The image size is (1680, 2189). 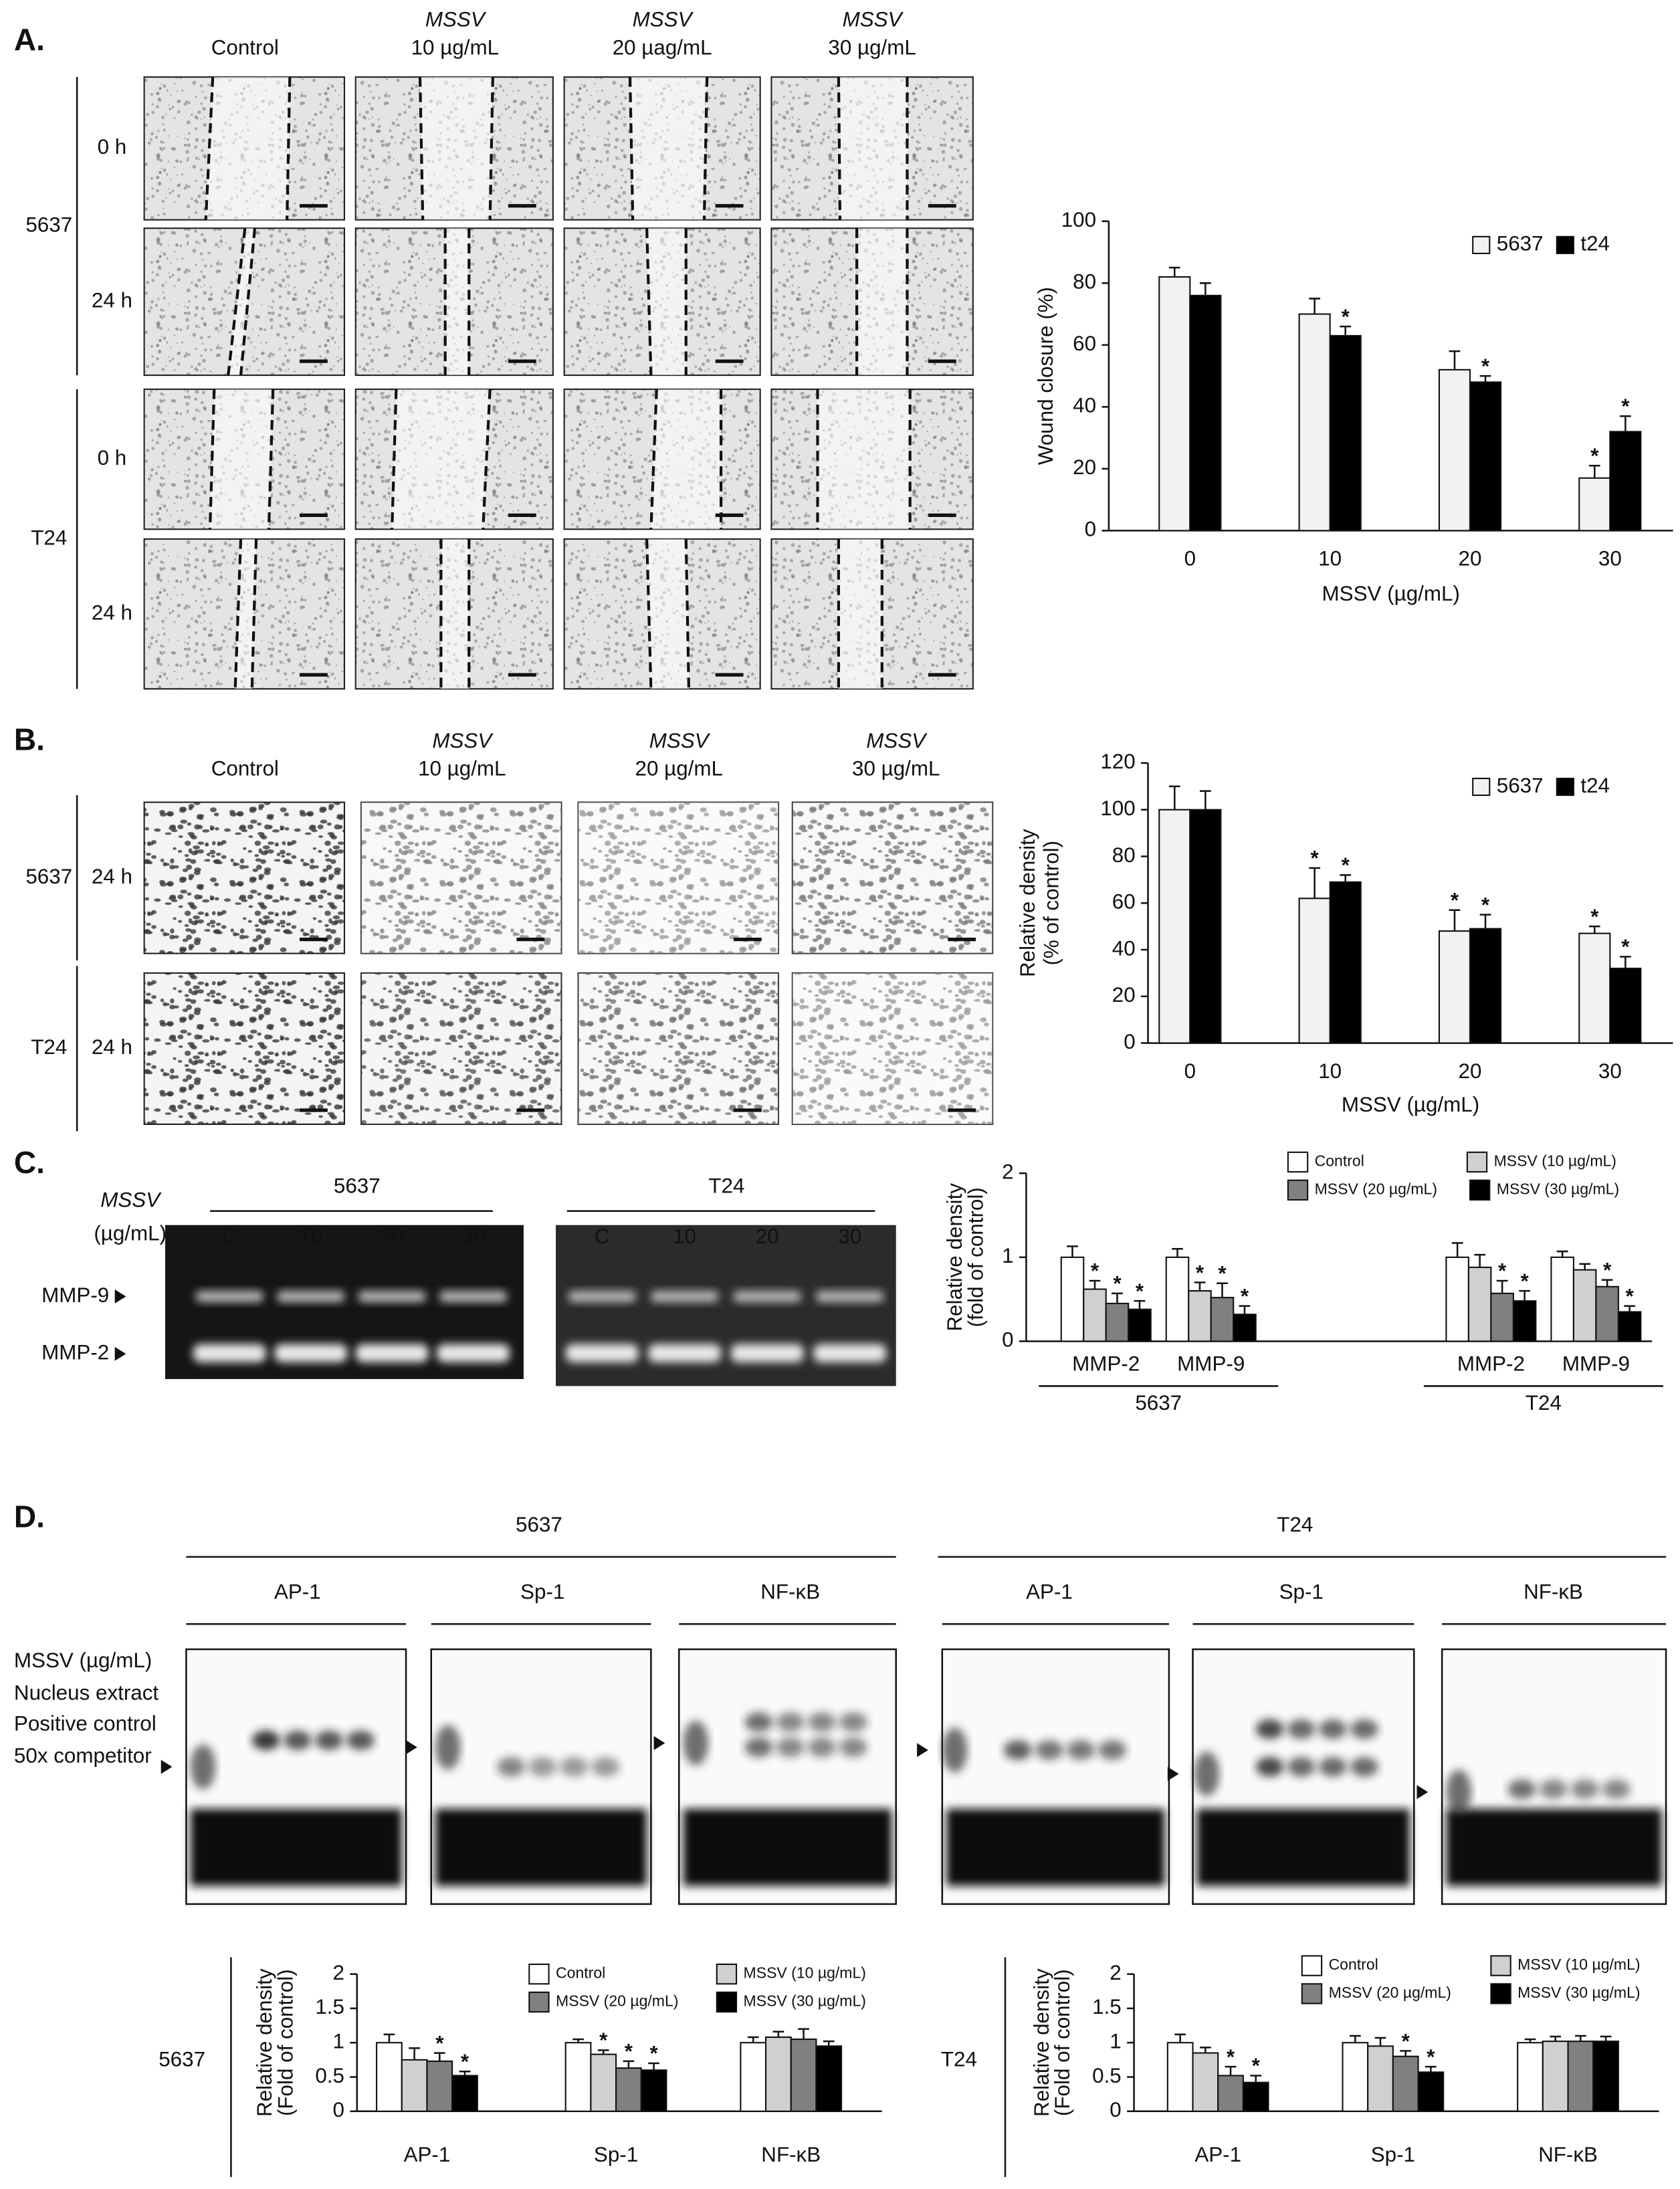 I want to click on lane-label: 10, so click(x=310, y=1236).